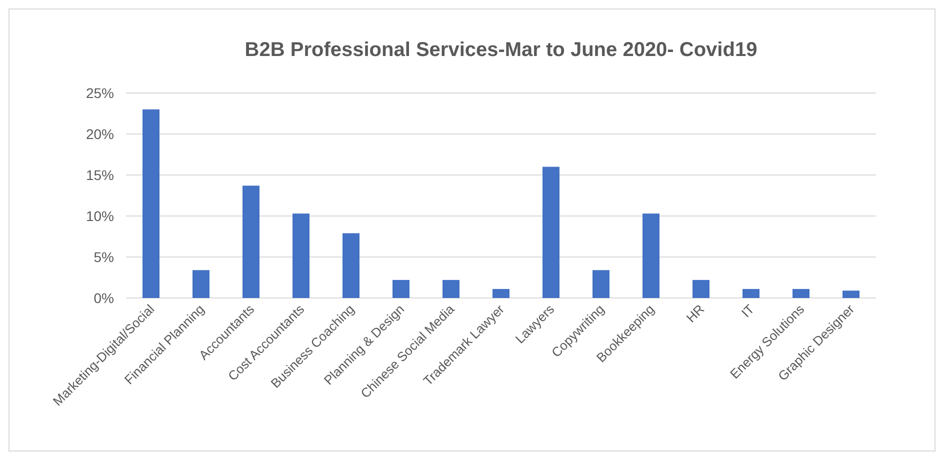  What do you see at coordinates (501, 50) in the screenshot?
I see `chart-title: B2B Professional Services-Mar to June 2020- Covid19` at bounding box center [501, 50].